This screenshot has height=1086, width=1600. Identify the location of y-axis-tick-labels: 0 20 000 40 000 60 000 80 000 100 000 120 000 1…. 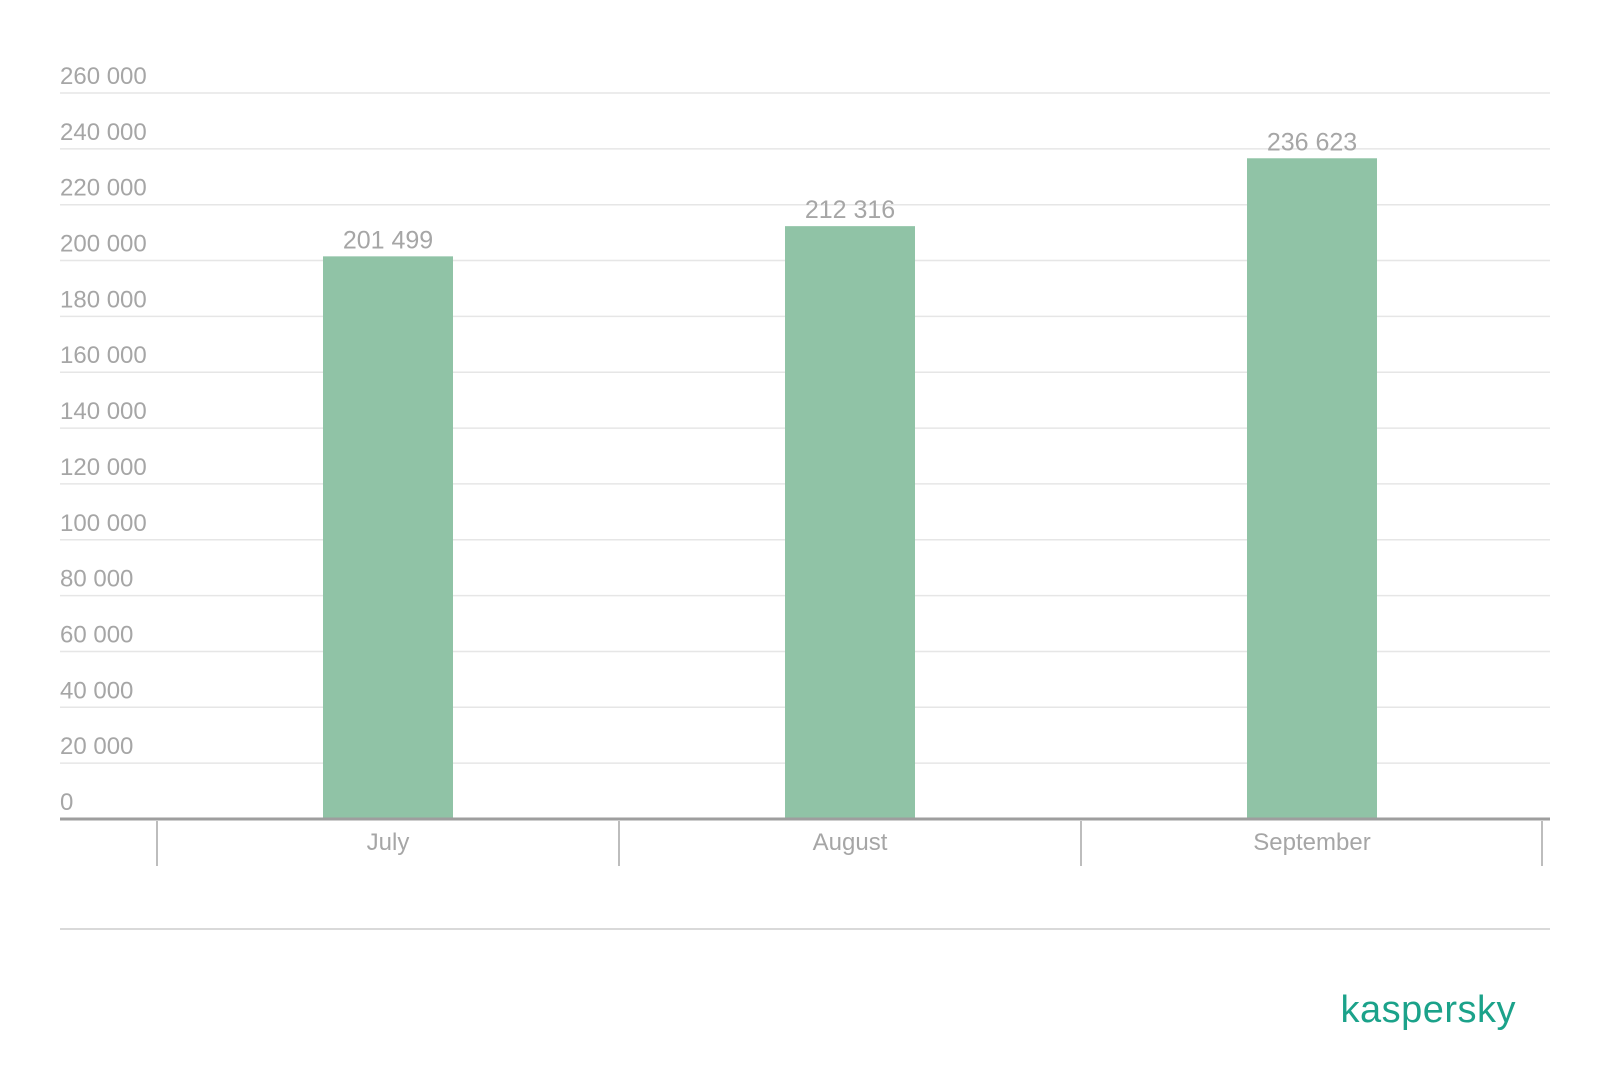
(103, 439).